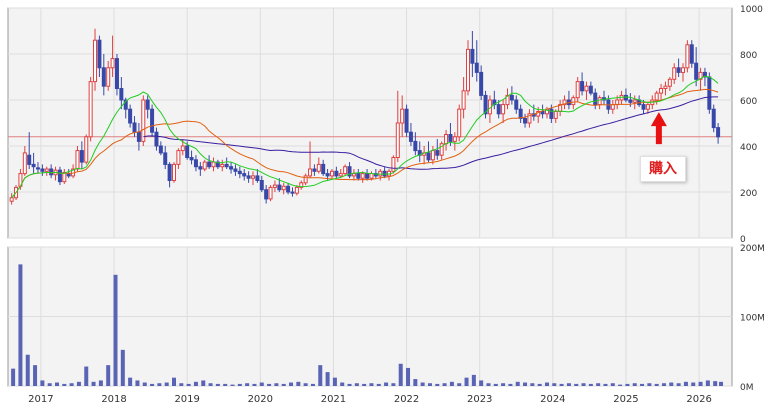 The image size is (767, 410). What do you see at coordinates (406, 399) in the screenshot?
I see `x-tick-label: 2022` at bounding box center [406, 399].